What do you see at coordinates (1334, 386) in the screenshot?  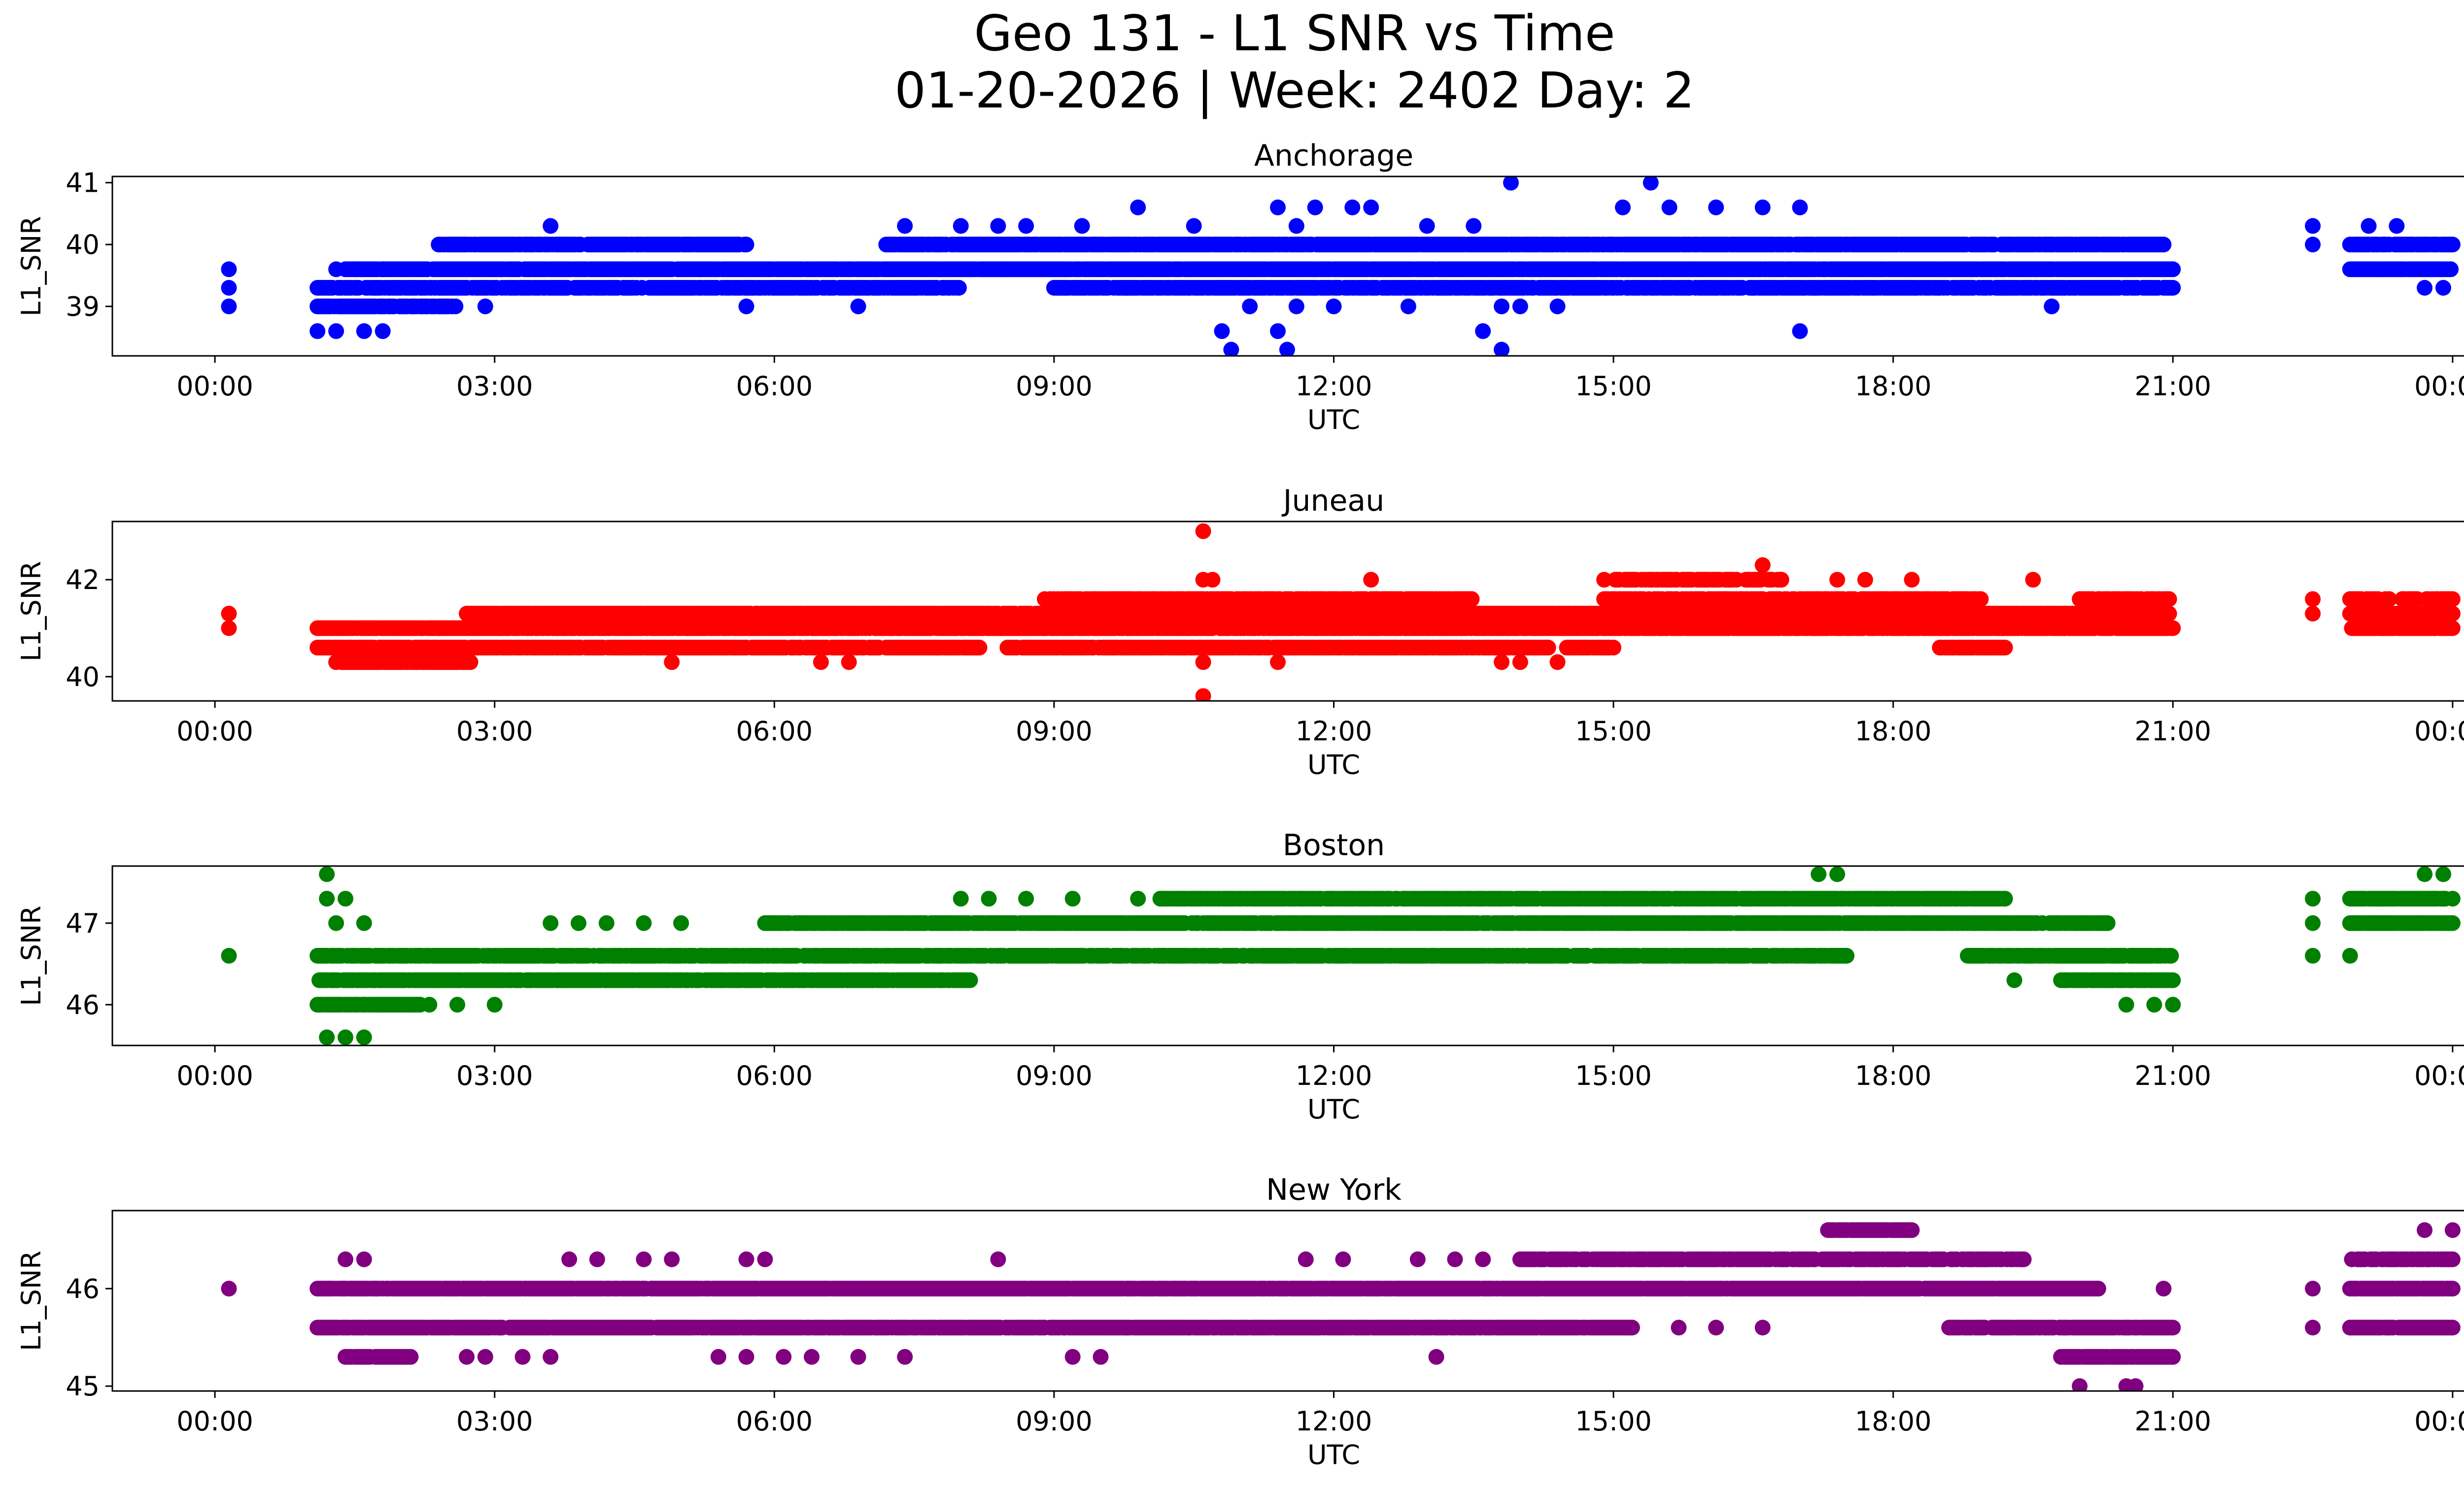 I see `x-tick-label: 12:00` at bounding box center [1334, 386].